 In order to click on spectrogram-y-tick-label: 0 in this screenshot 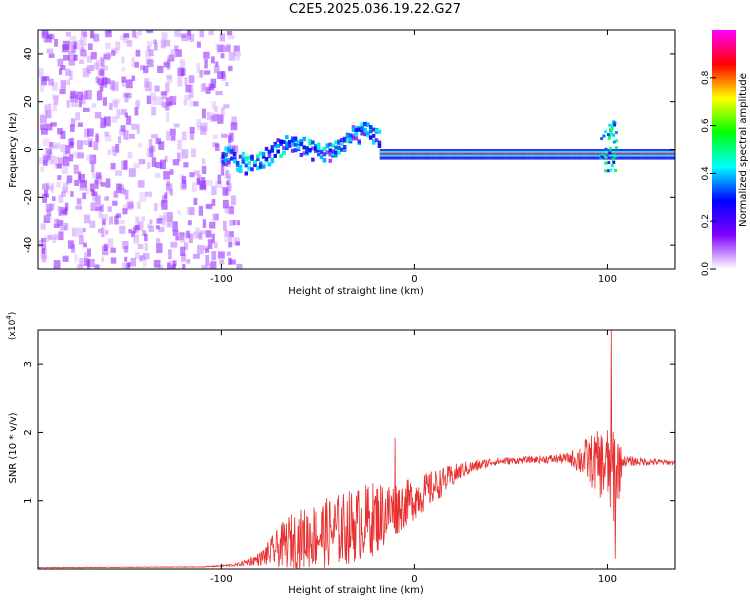, I will do `click(28, 149)`.